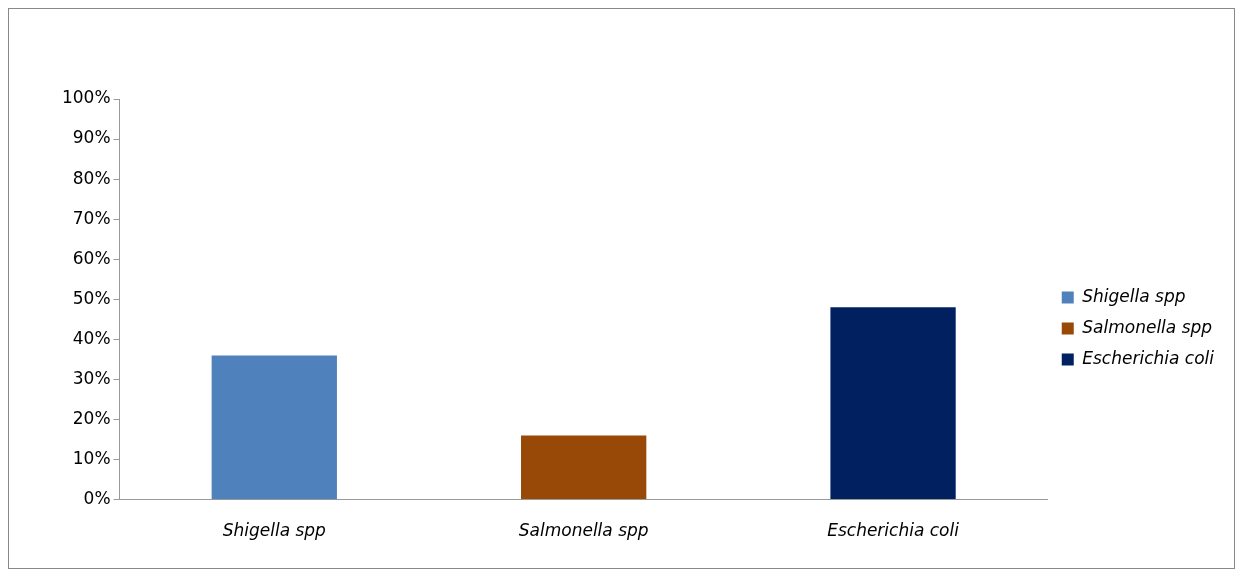  I want to click on x-tick-label: Salmonella spp, so click(583, 530).